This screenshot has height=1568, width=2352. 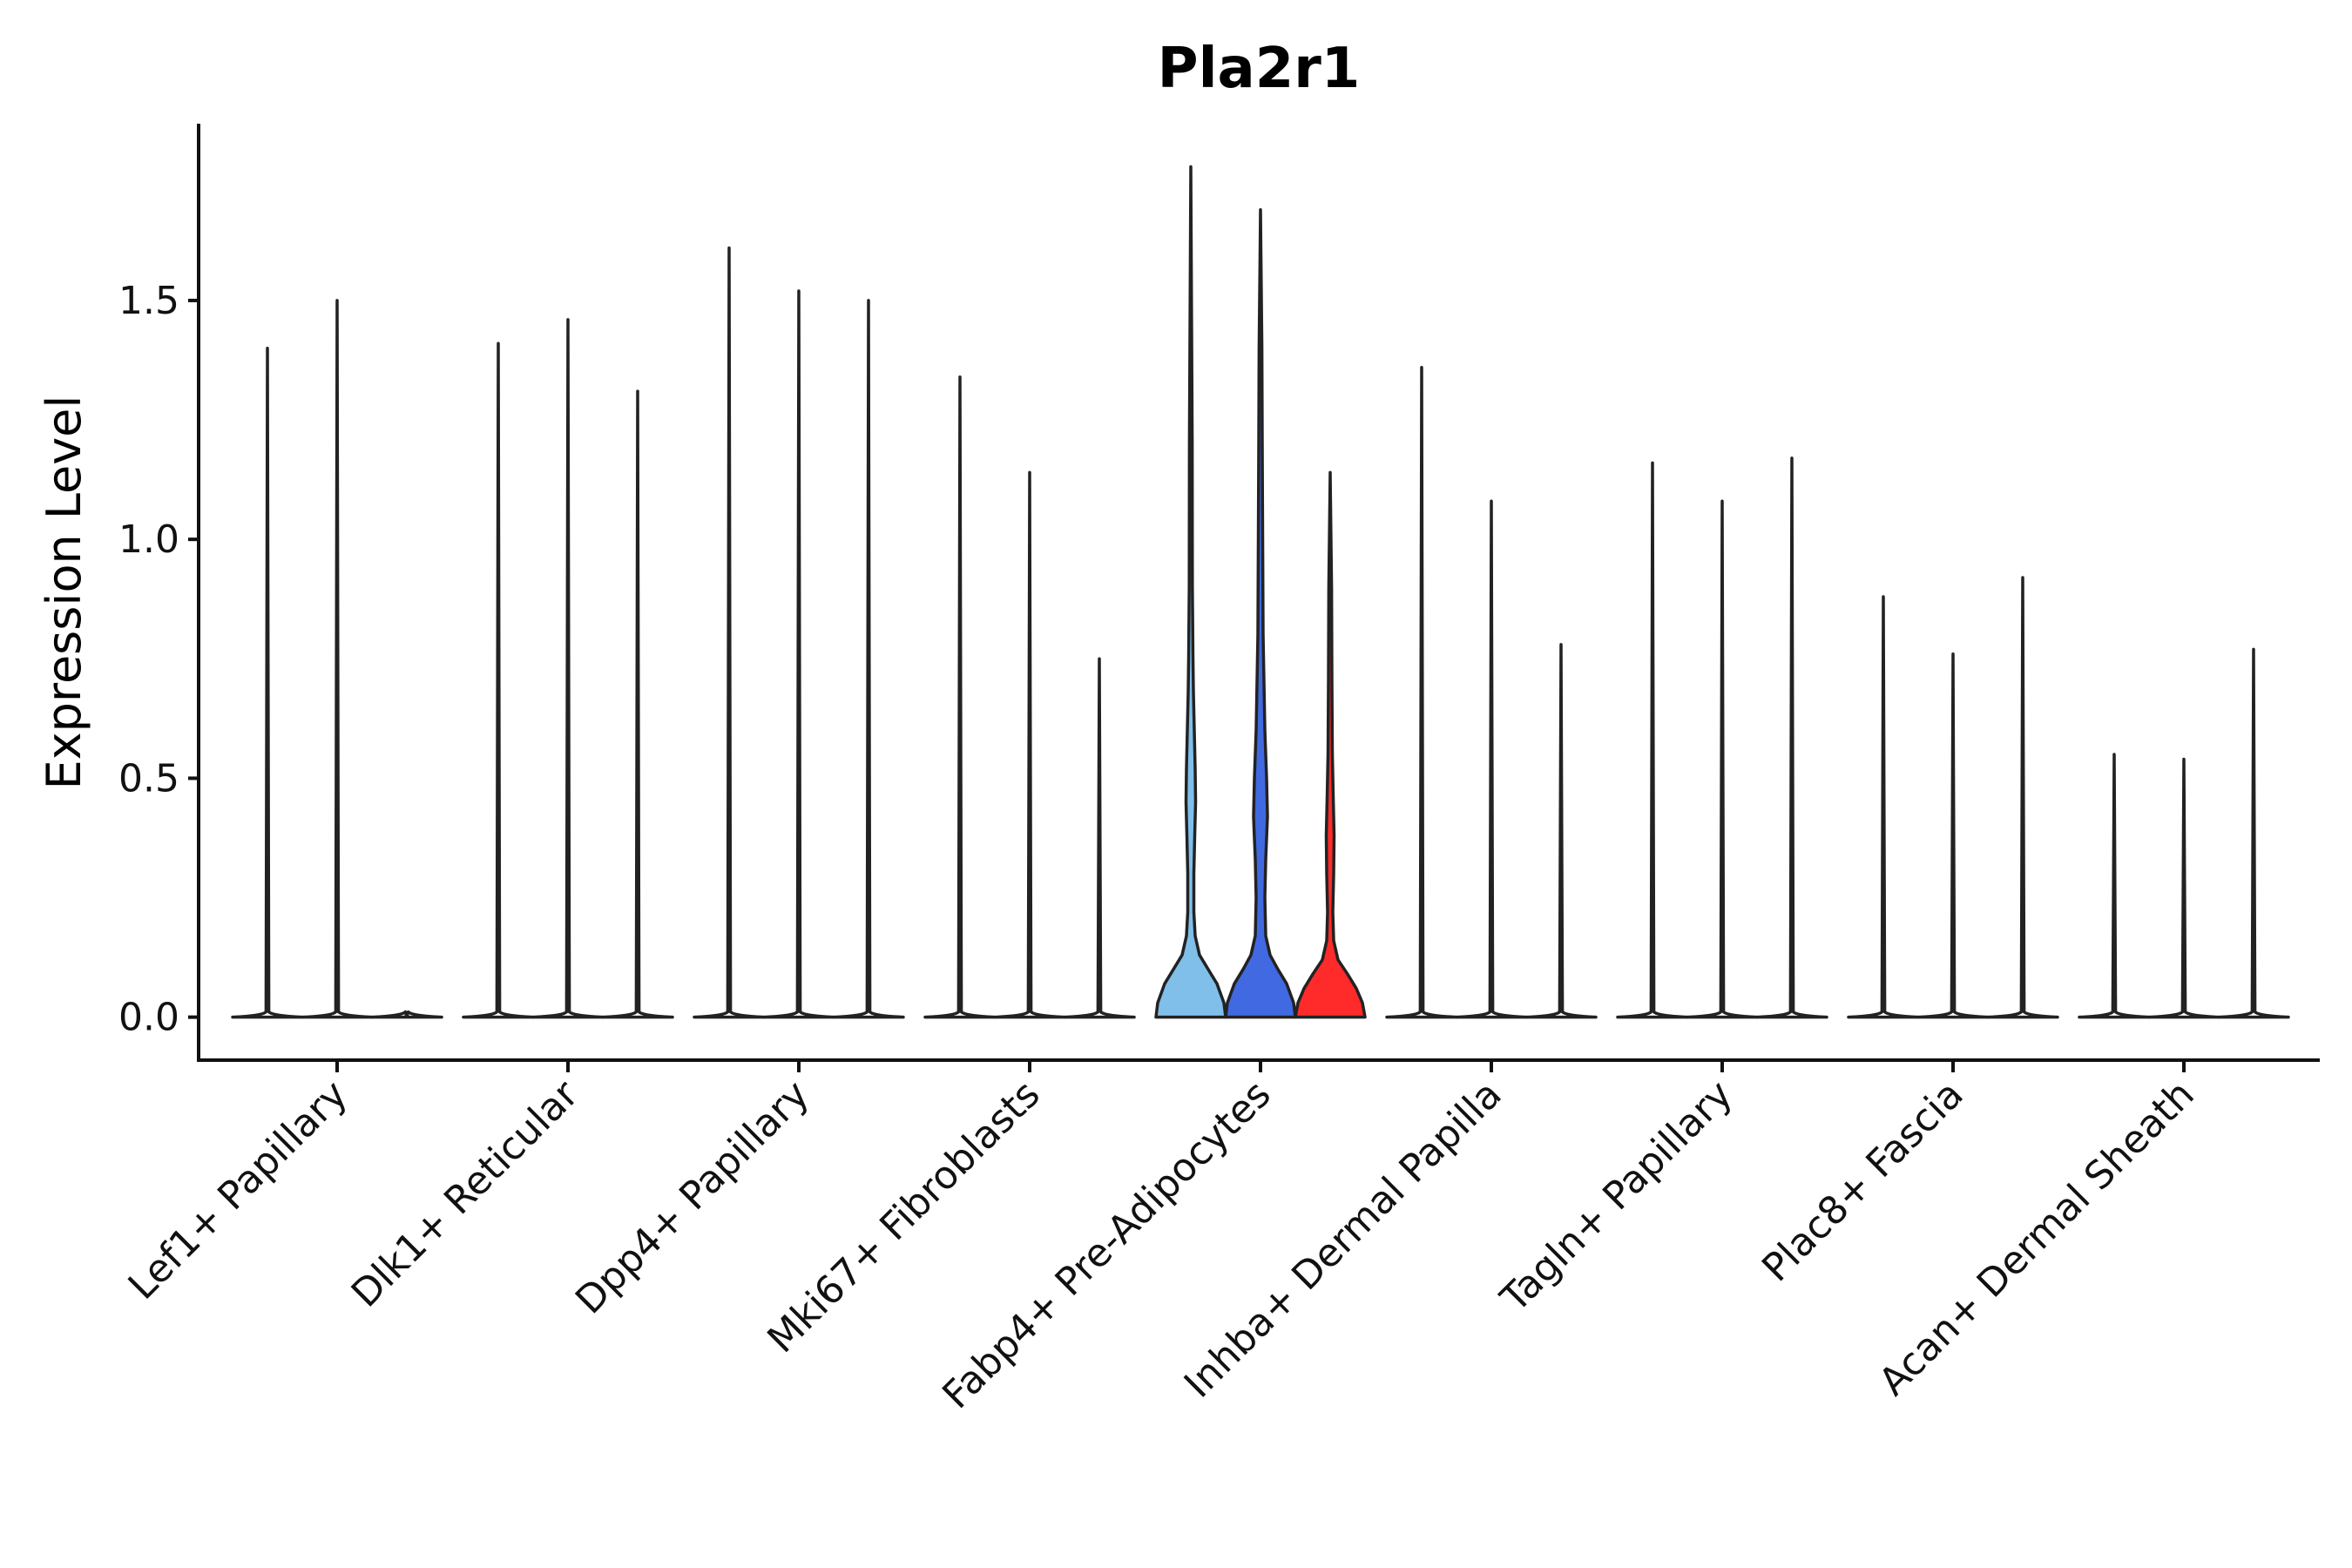 What do you see at coordinates (692, 1197) in the screenshot?
I see `x-tick-label: Dpp4+ Papillary` at bounding box center [692, 1197].